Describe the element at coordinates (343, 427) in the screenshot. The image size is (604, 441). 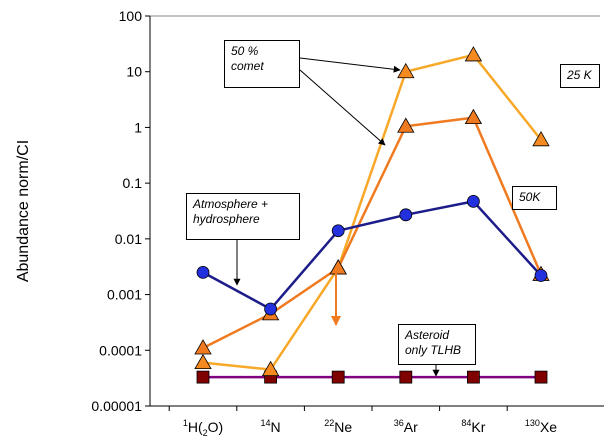
I see `x-tick-label-part: Ne` at that location.